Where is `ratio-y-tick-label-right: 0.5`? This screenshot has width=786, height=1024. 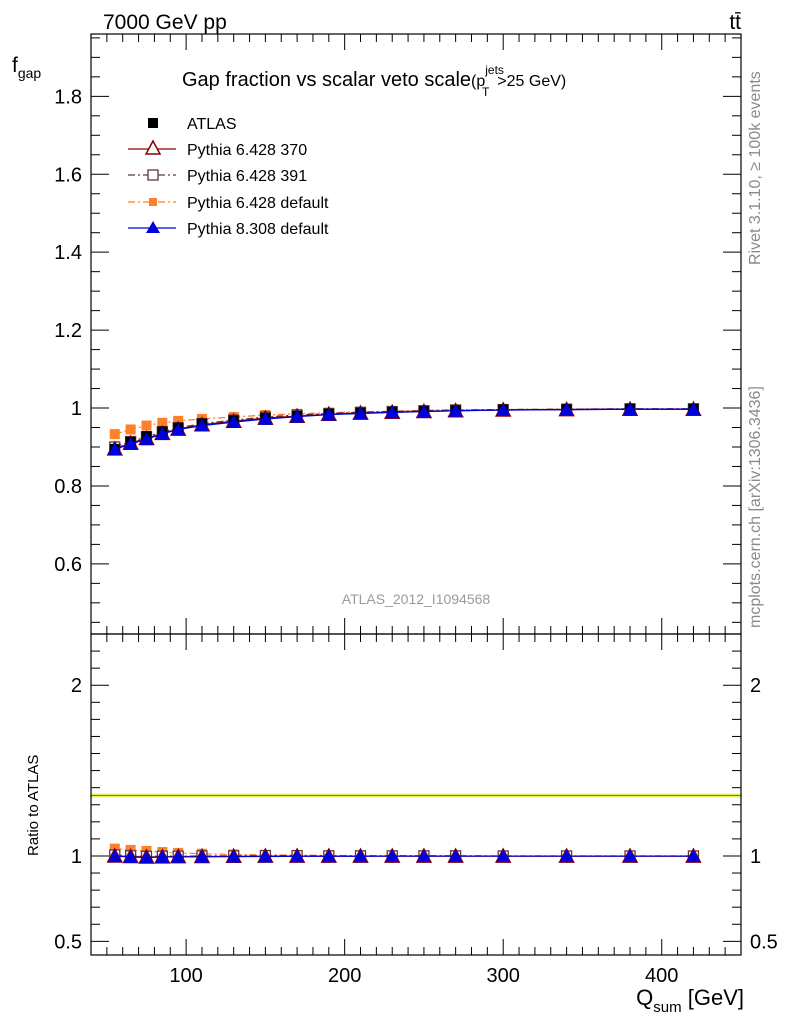
ratio-y-tick-label-right: 0.5 is located at coordinates (764, 942).